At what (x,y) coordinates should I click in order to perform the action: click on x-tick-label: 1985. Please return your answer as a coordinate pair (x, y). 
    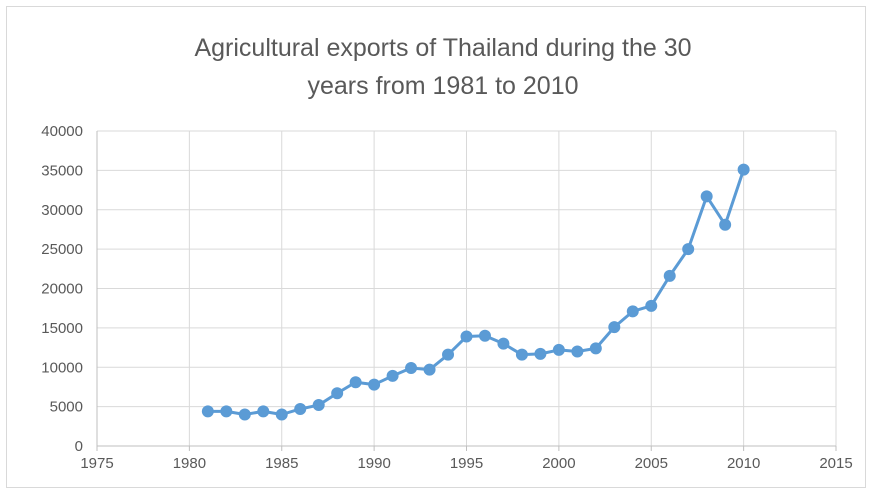
    Looking at the image, I should click on (281, 463).